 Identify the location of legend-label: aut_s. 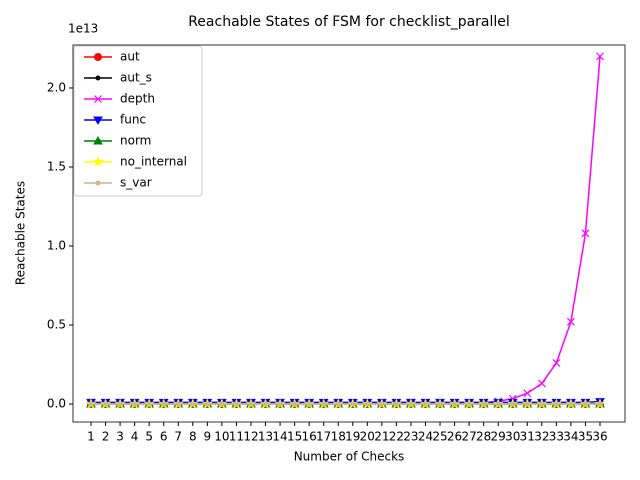
(136, 78).